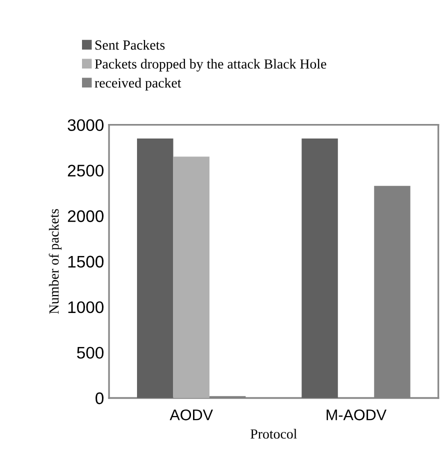 This screenshot has width=445, height=471. What do you see at coordinates (86, 170) in the screenshot?
I see `y-tick-label: 2500` at bounding box center [86, 170].